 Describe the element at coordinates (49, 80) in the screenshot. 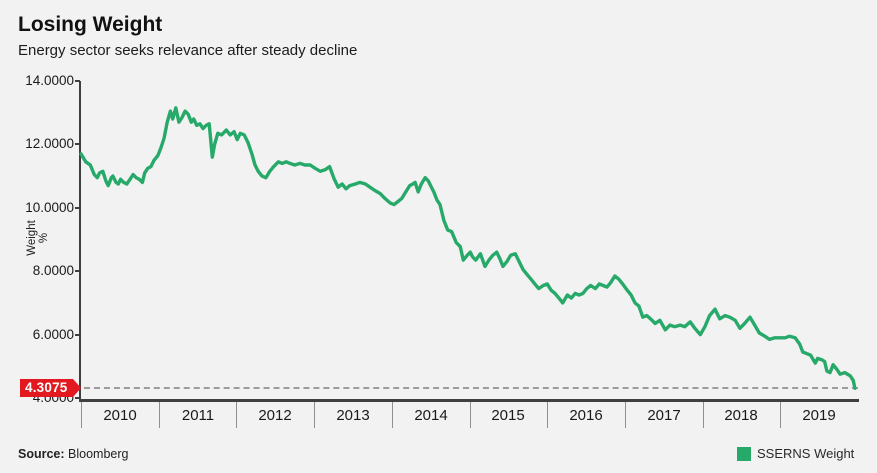

I see `y-tick-label: 14.0000` at that location.